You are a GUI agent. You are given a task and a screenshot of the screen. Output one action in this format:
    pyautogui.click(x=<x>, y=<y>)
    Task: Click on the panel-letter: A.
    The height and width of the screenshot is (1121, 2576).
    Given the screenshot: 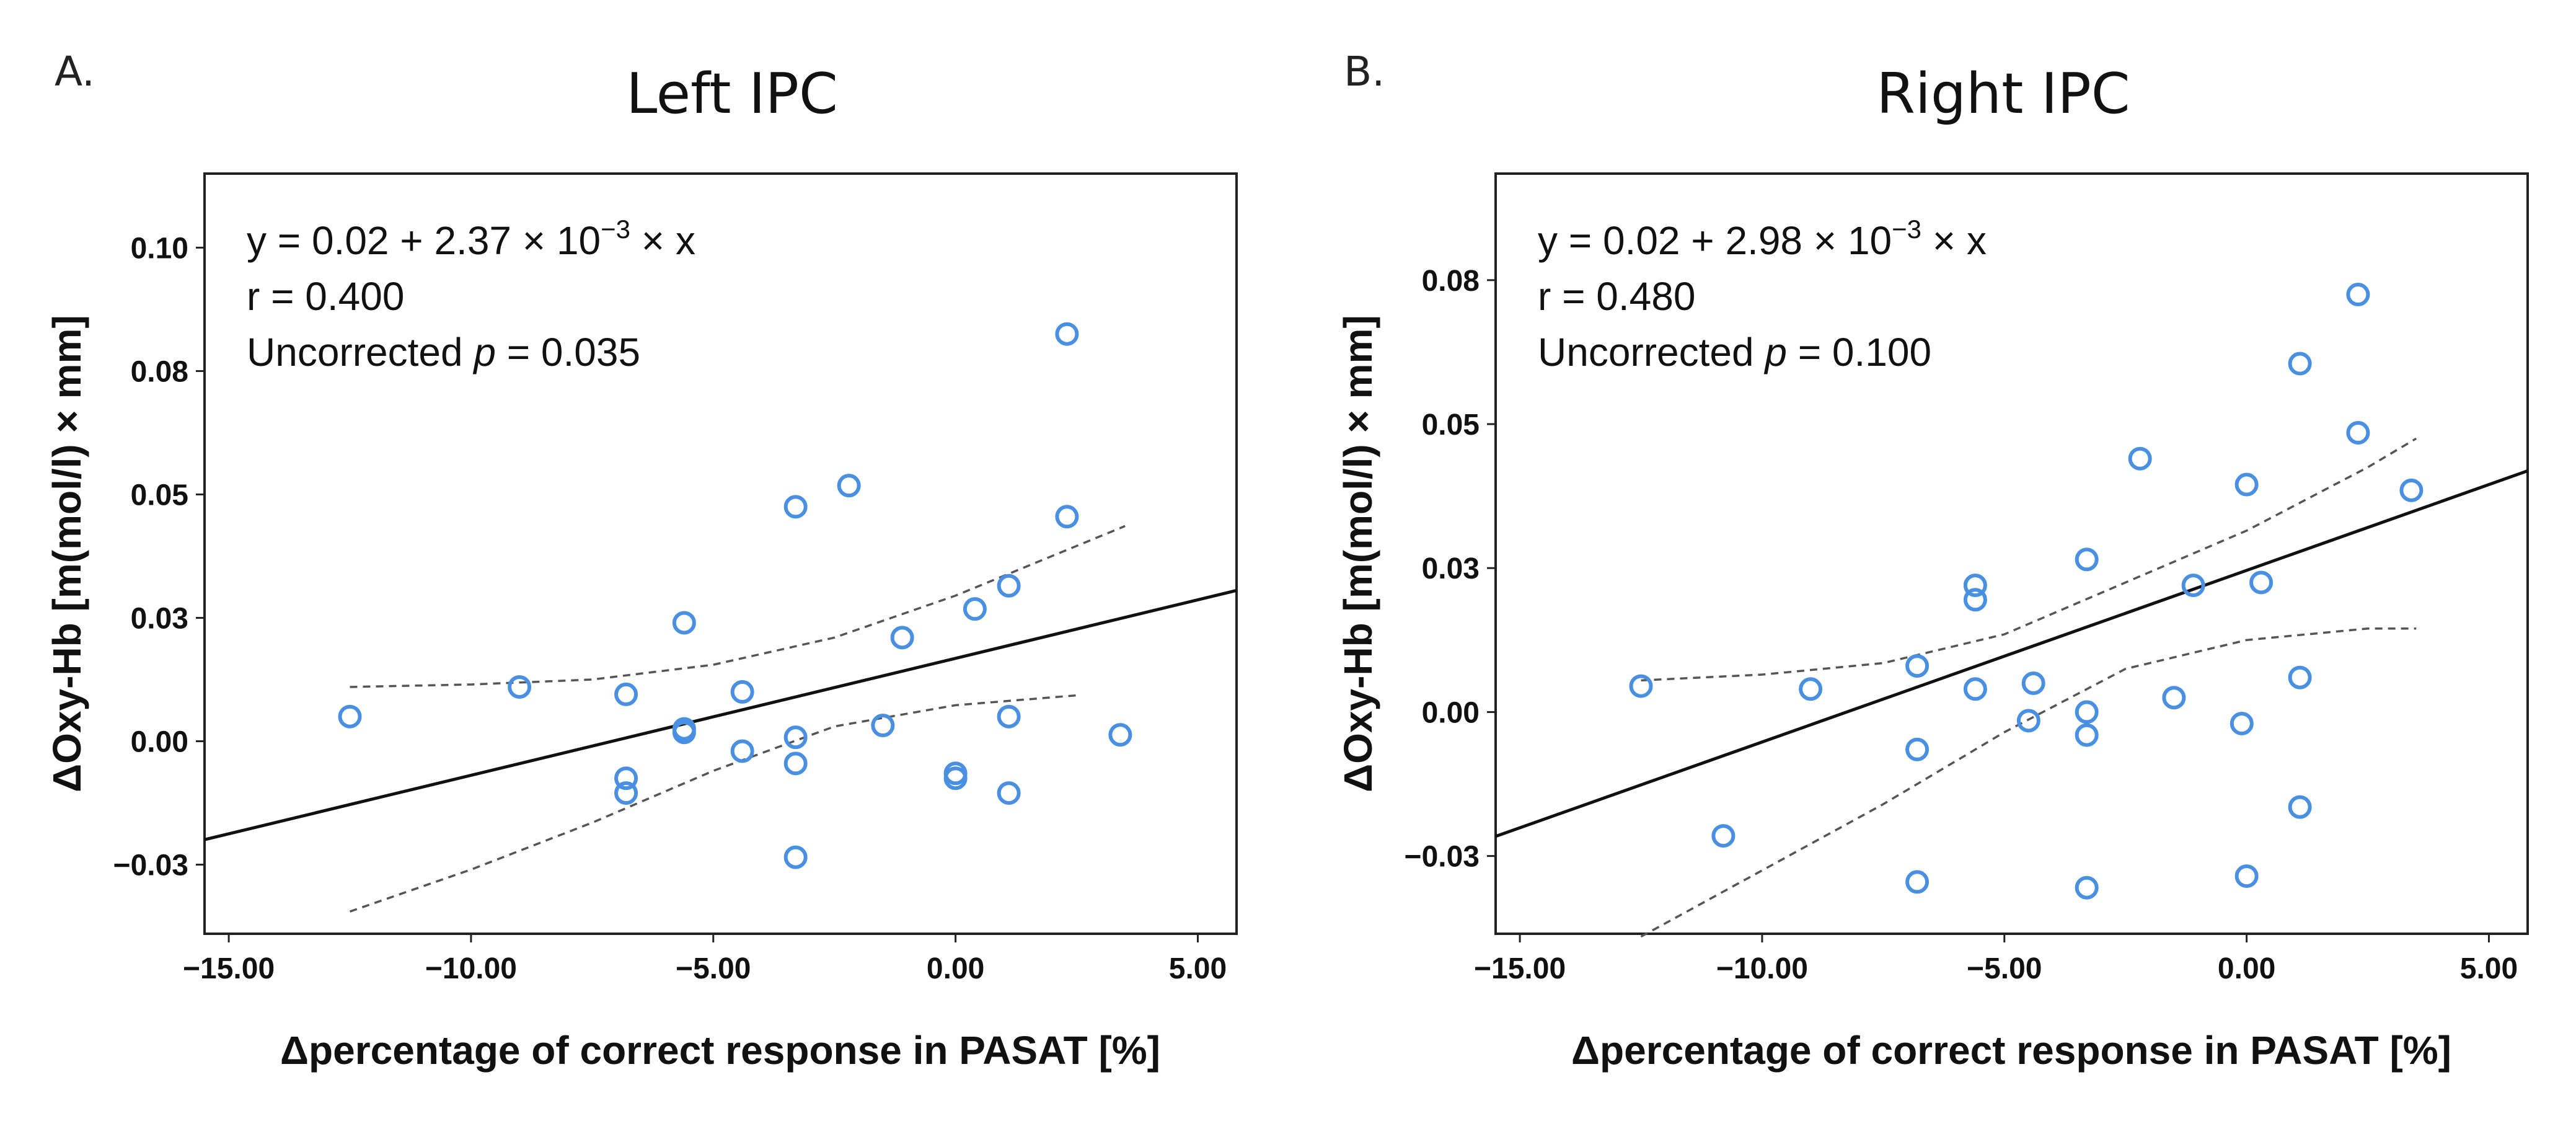 What is the action you would take?
    pyautogui.click(x=75, y=71)
    